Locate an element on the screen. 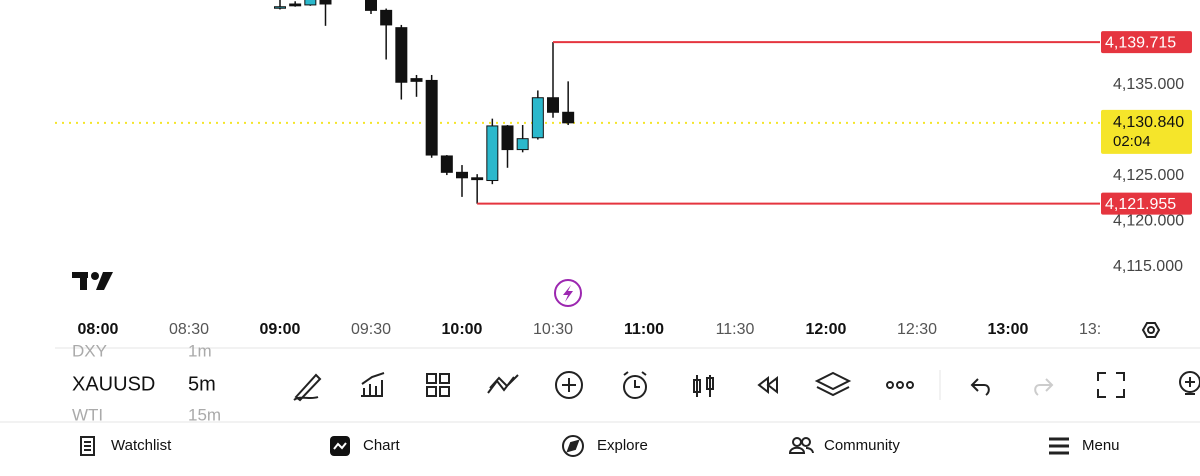 Image resolution: width=1200 pixels, height=476 pixels. logo is located at coordinates (92, 281).